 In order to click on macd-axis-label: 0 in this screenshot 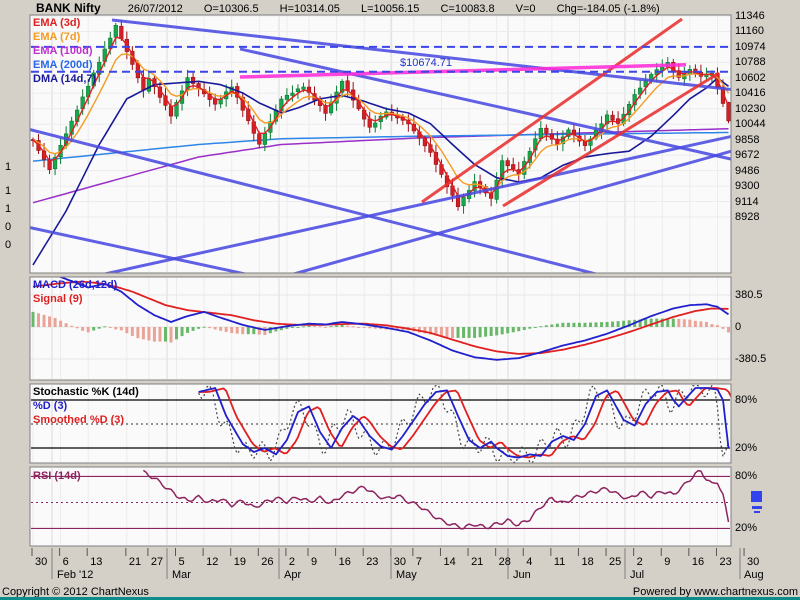, I will do `click(738, 327)`.